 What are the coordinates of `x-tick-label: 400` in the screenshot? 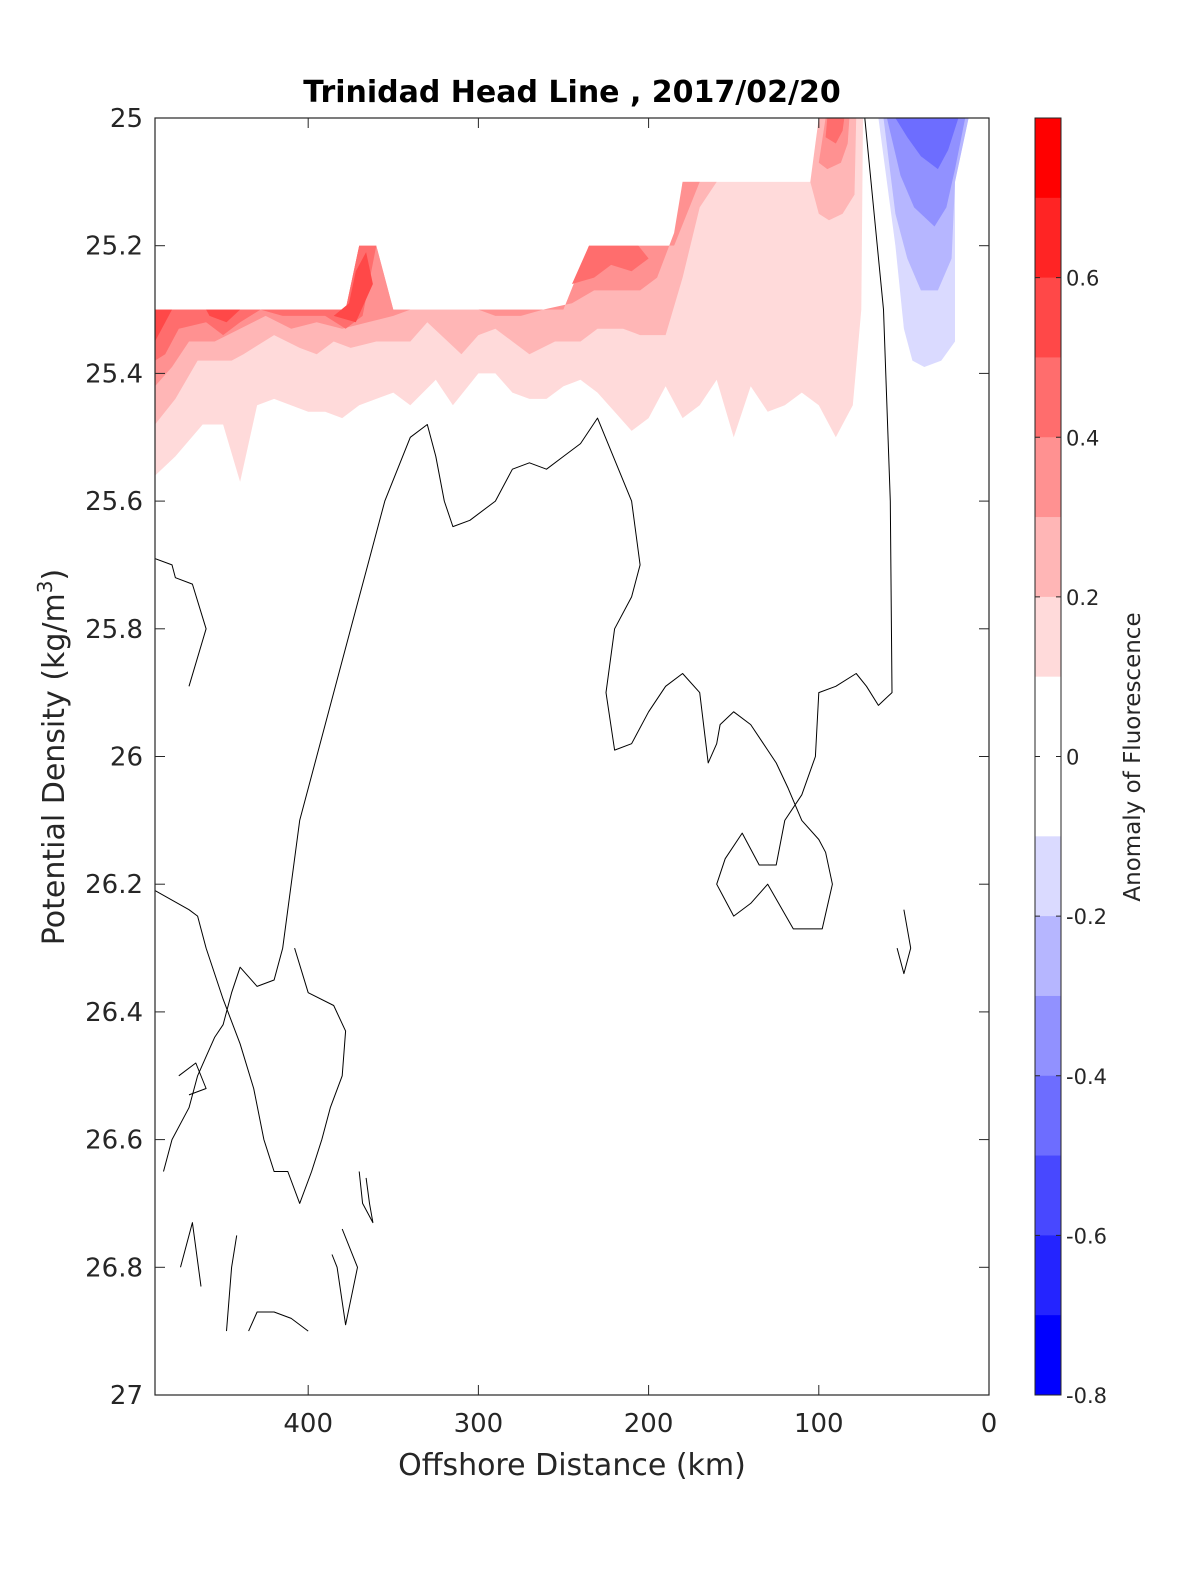 It's located at (308, 1424).